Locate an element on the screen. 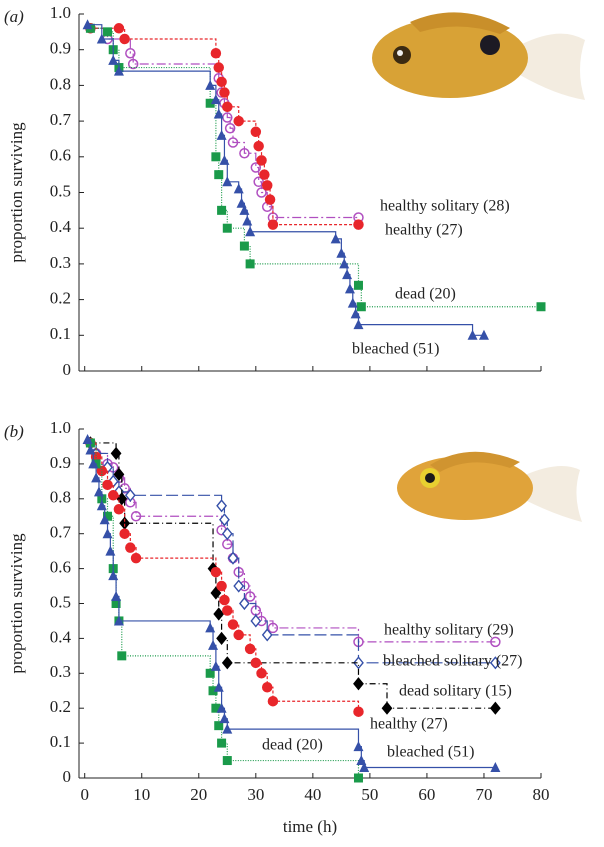 The image size is (604, 847). y-tick-label: 0.3 is located at coordinates (60, 262).